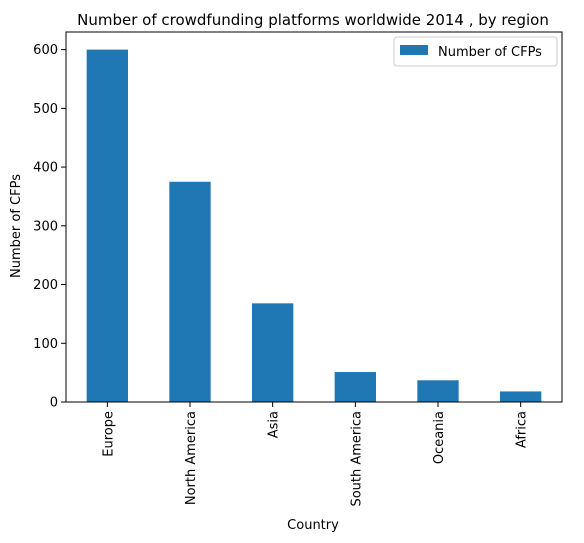  What do you see at coordinates (191, 458) in the screenshot?
I see `x-tick-label: North America` at bounding box center [191, 458].